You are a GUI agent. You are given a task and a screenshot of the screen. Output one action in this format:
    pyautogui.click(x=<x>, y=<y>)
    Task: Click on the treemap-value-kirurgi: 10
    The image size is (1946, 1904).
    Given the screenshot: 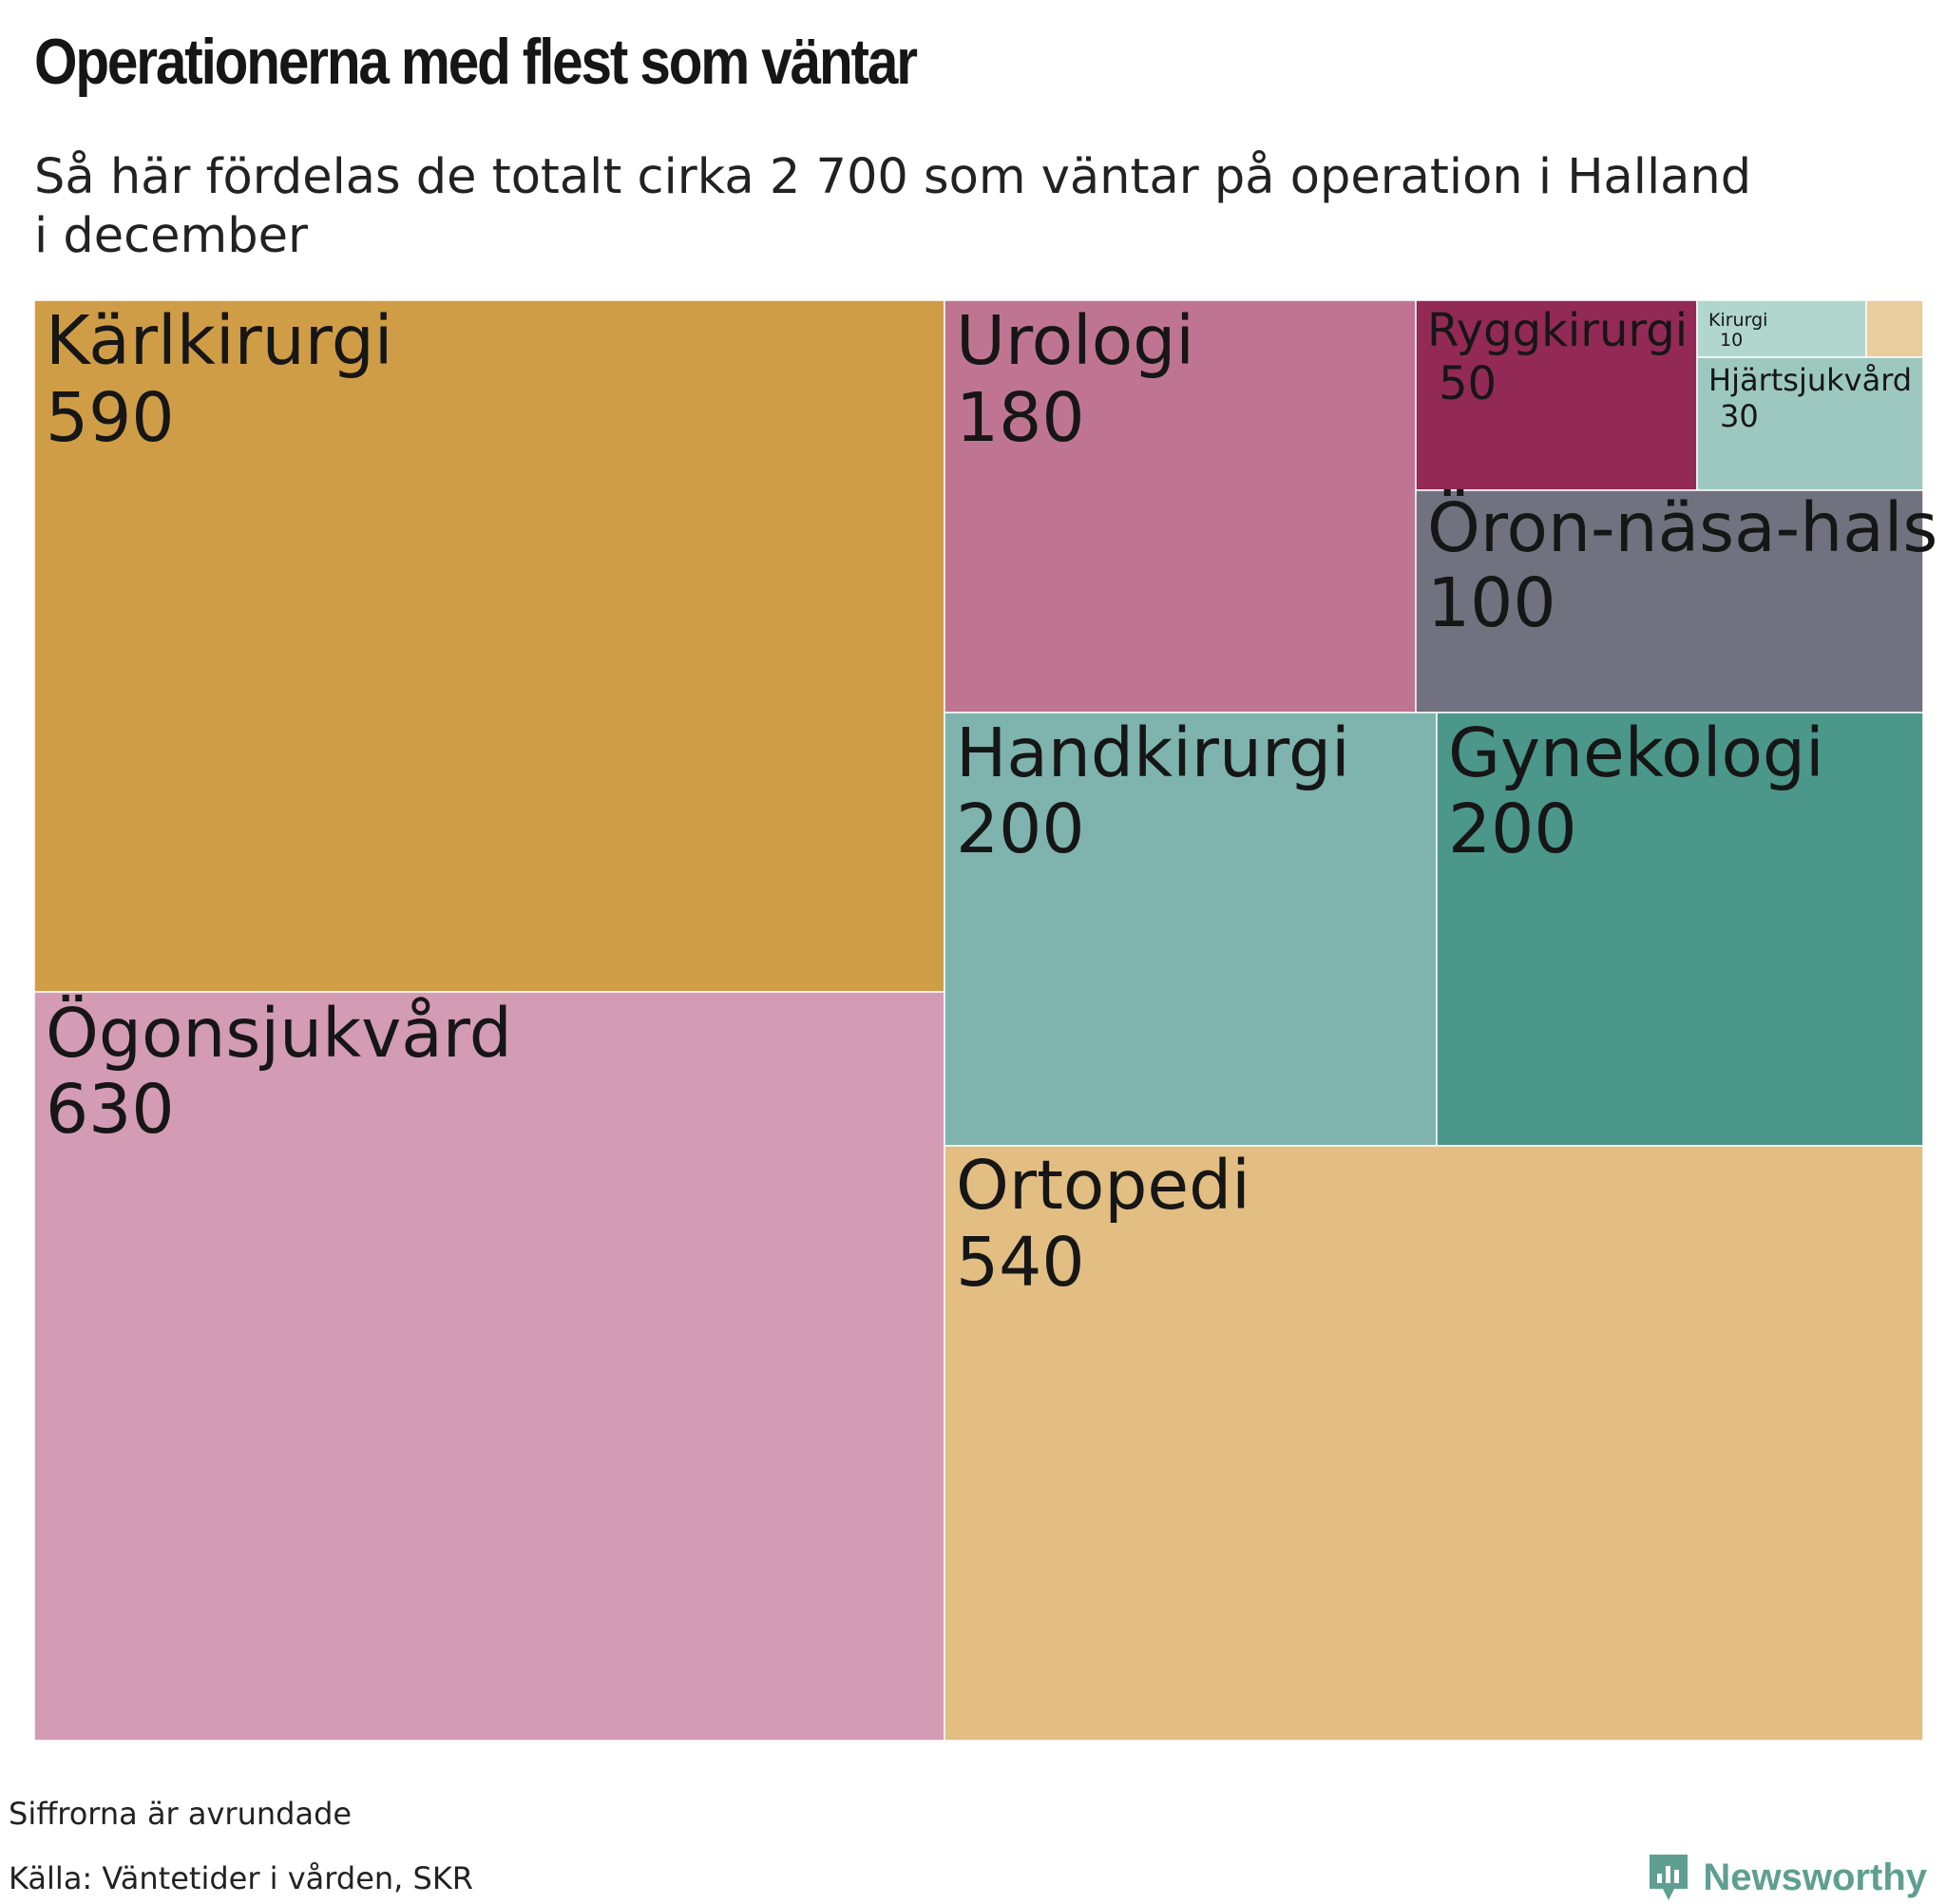 What is the action you would take?
    pyautogui.click(x=1731, y=341)
    